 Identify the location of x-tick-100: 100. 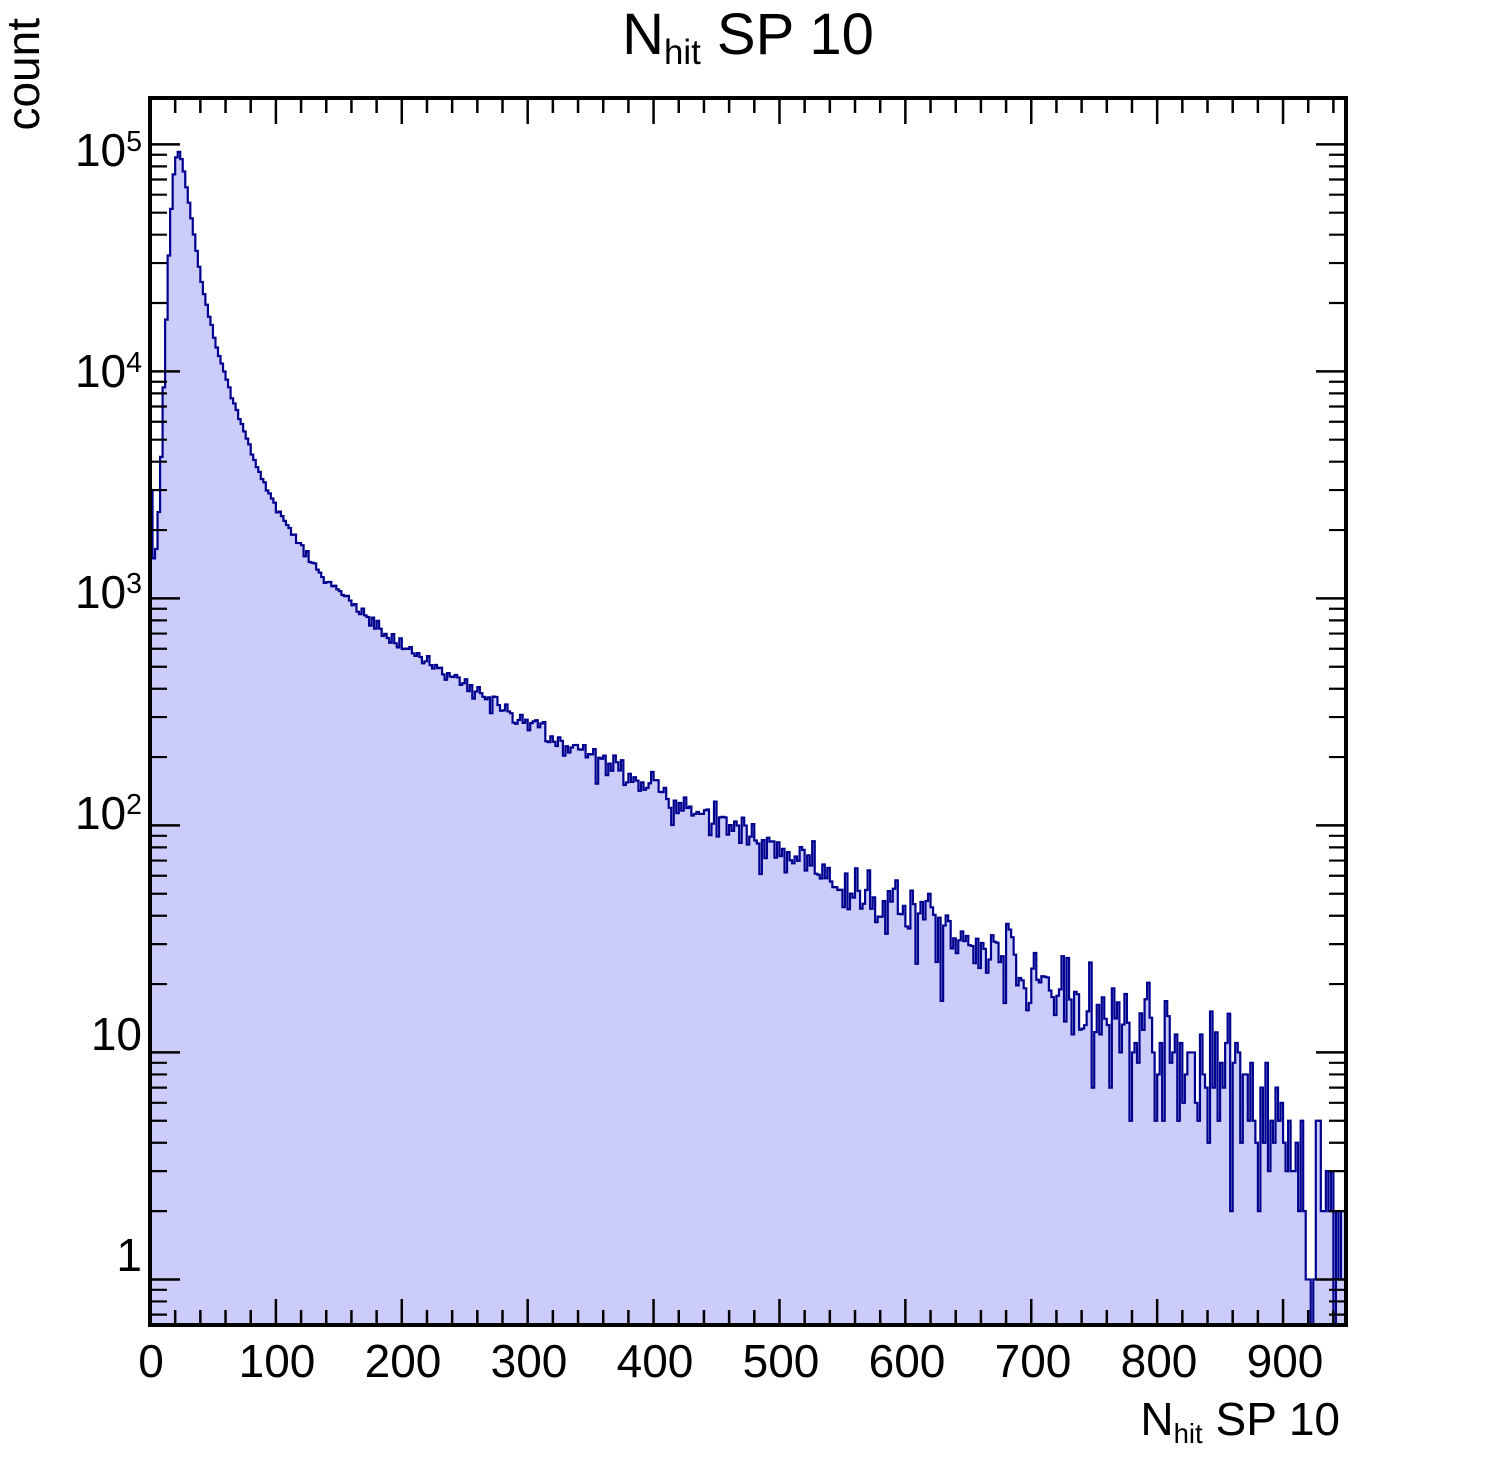
(277, 1361).